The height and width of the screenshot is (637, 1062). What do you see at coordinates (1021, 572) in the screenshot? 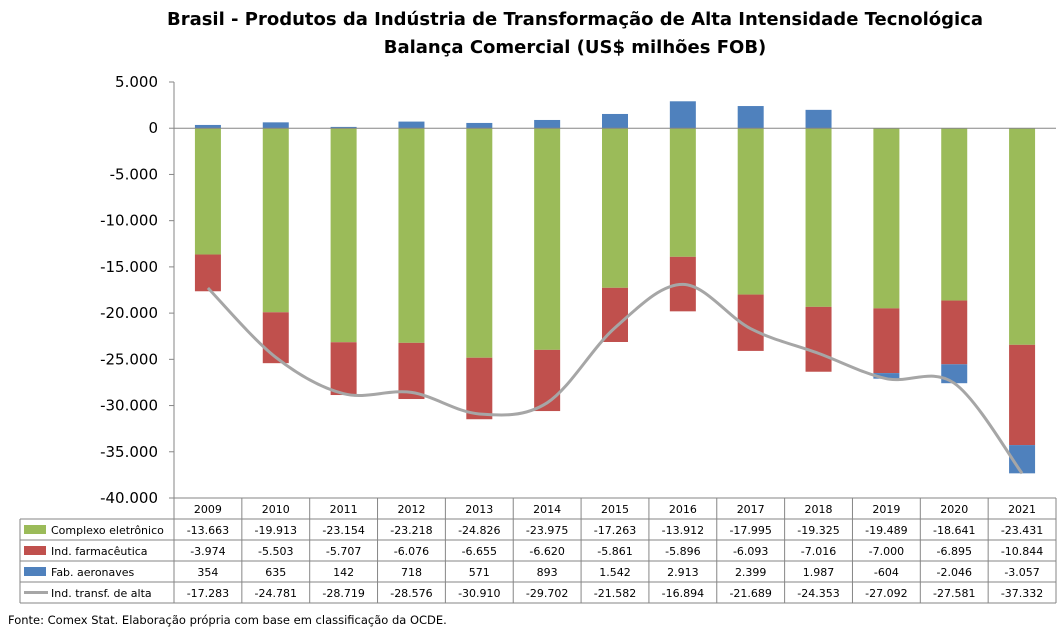
I see `data-label: -3.057` at bounding box center [1021, 572].